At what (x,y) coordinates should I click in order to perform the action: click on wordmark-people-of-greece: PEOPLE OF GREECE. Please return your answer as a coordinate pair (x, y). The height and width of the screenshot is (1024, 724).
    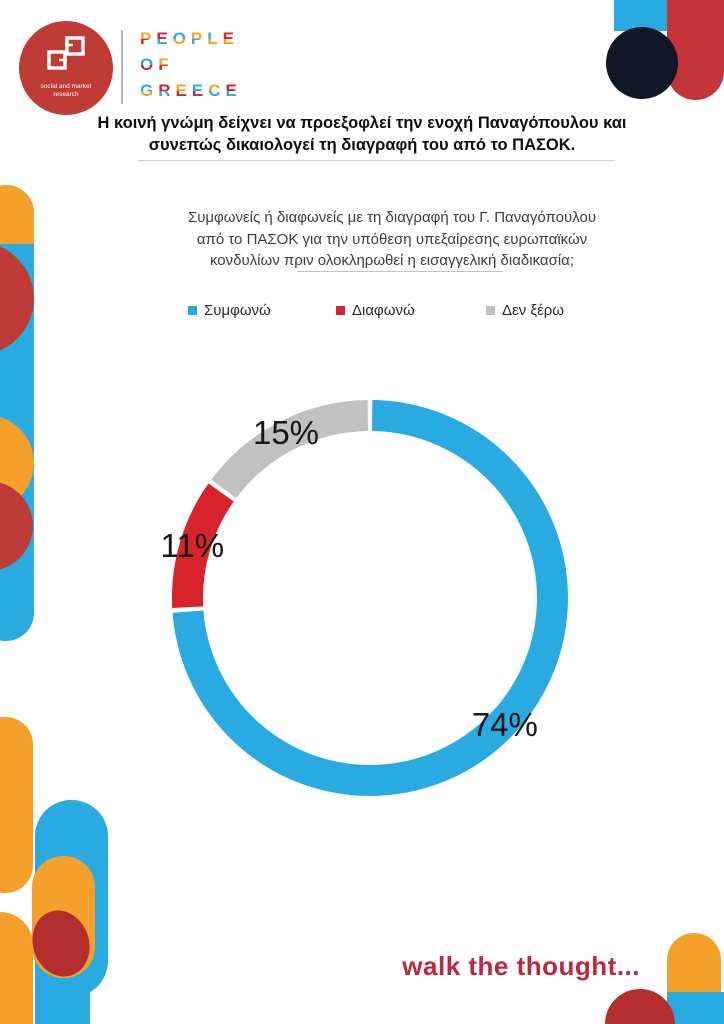
    Looking at the image, I should click on (191, 65).